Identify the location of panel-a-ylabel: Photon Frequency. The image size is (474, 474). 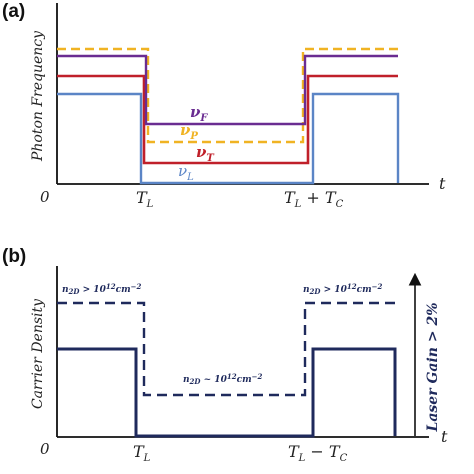
(38, 96).